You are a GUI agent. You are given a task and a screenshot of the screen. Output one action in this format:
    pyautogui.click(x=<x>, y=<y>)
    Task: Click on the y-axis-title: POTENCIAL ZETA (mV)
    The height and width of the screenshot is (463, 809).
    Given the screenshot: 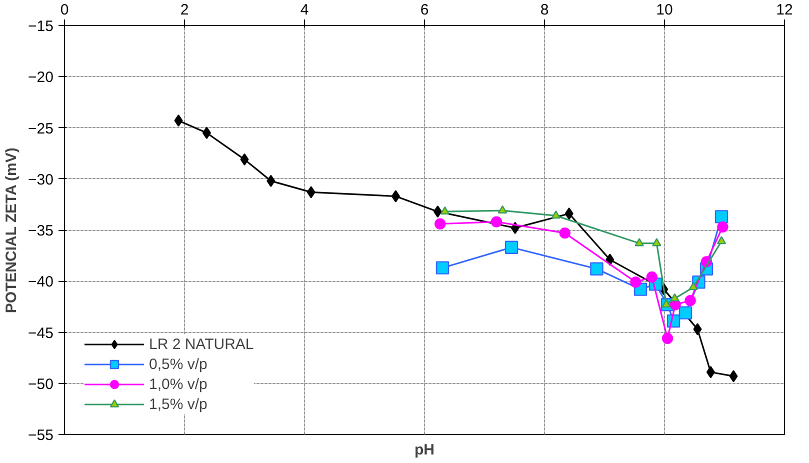 What is the action you would take?
    pyautogui.click(x=11, y=231)
    